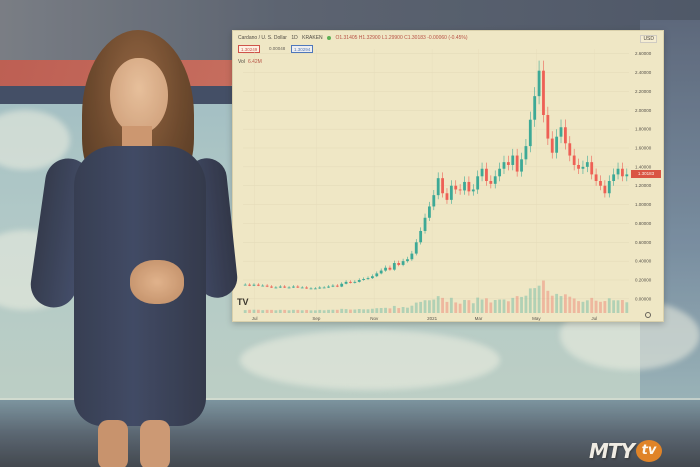  What do you see at coordinates (643, 261) in the screenshot?
I see `y-tick-label: 0.40000` at bounding box center [643, 261].